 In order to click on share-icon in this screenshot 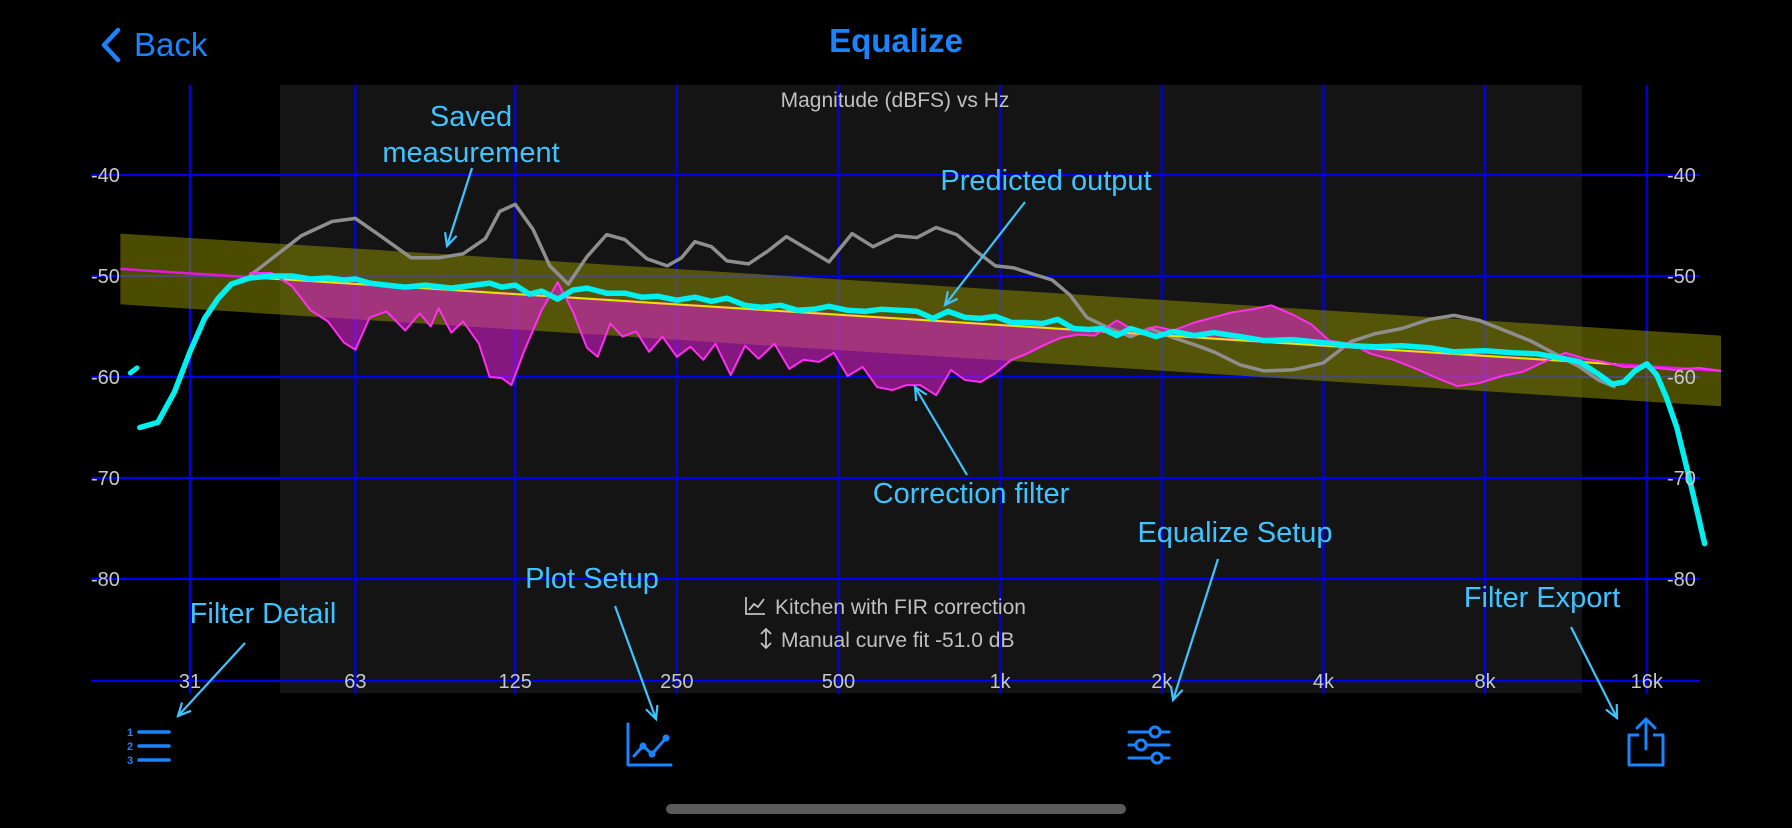, I will do `click(1646, 742)`.